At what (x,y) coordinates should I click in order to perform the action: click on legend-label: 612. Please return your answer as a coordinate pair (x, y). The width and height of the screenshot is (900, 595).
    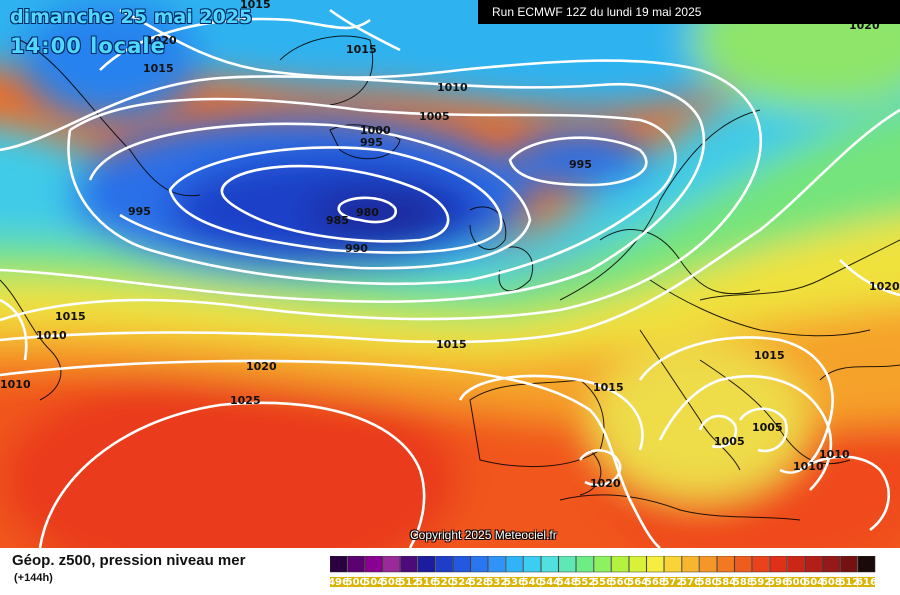
    Looking at the image, I should click on (848, 582).